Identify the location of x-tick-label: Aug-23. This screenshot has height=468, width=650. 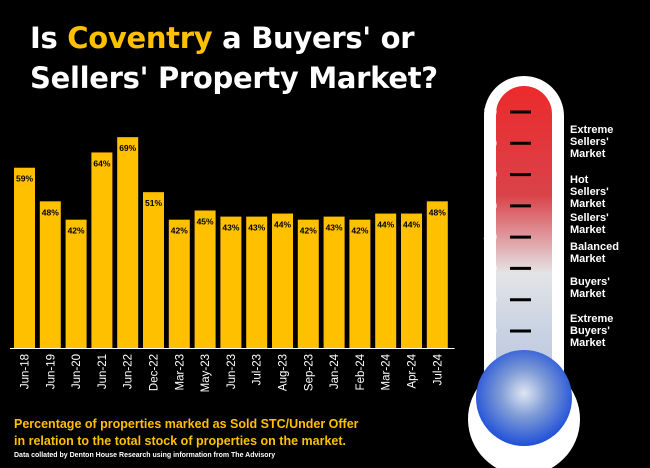
(284, 372).